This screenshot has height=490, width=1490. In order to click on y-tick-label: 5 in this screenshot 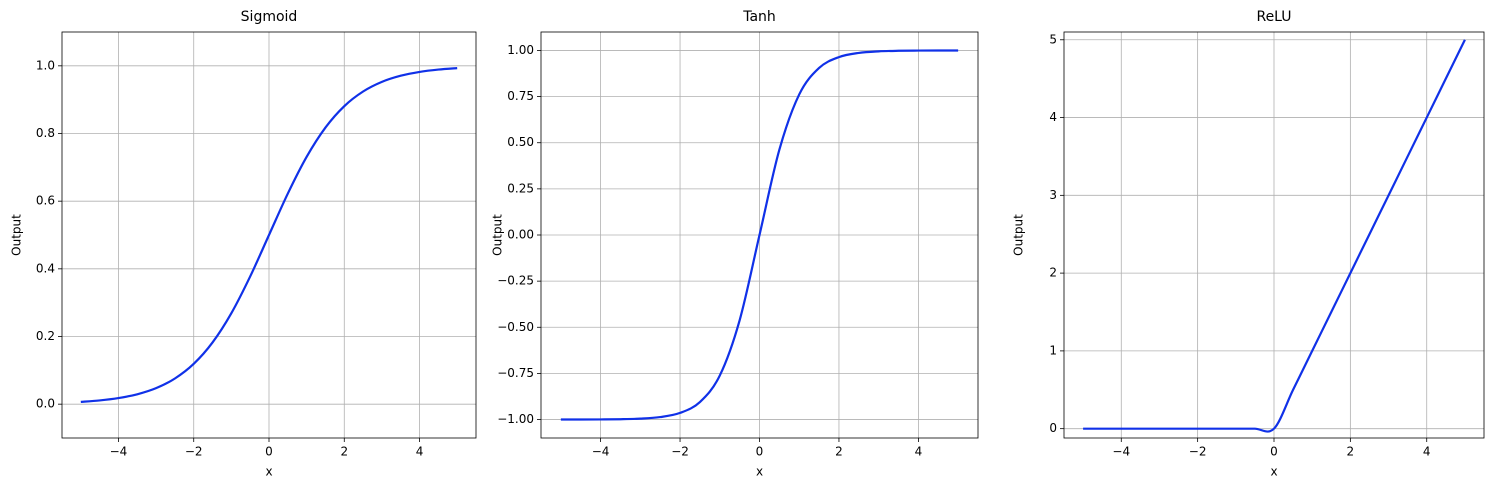, I will do `click(1053, 39)`.